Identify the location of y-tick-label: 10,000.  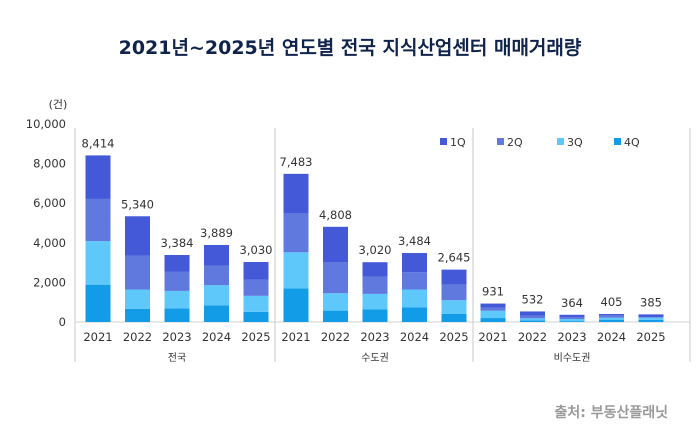
(46, 124).